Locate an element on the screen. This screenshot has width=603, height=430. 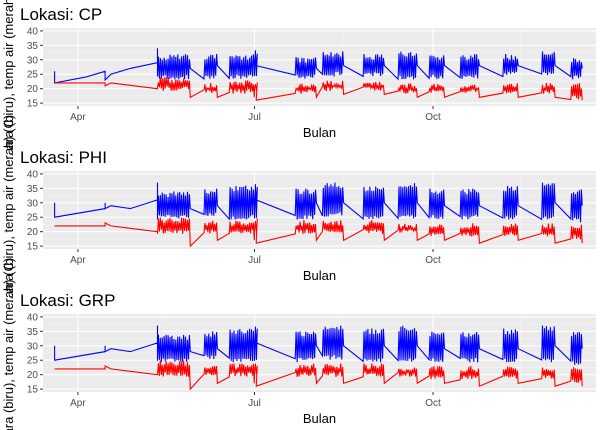
panel-title: Lokasi: CP is located at coordinates (61, 14).